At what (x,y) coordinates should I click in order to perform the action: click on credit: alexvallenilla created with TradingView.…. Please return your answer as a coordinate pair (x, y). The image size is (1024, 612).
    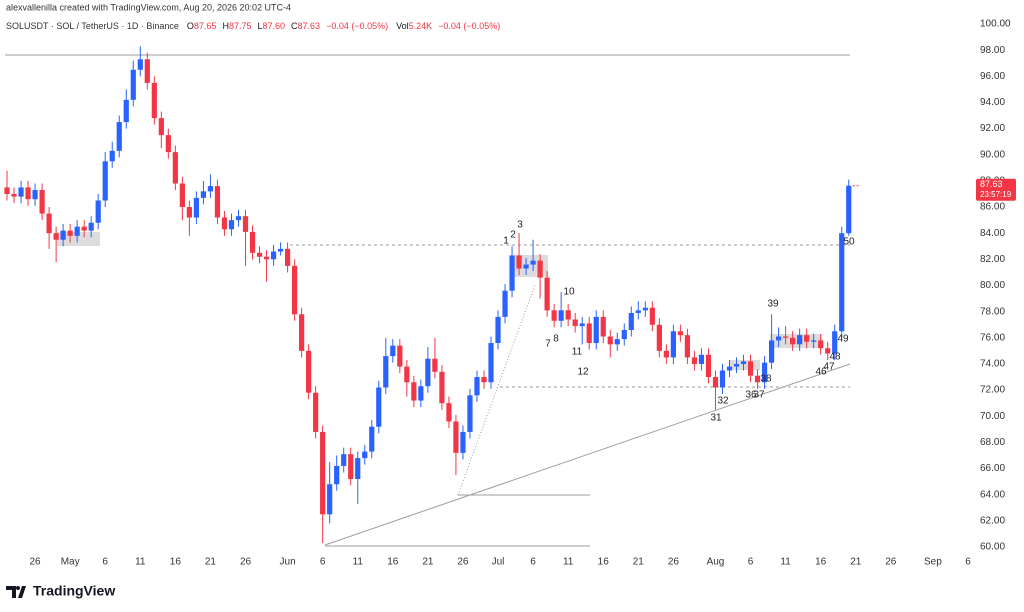
    Looking at the image, I should click on (148, 7).